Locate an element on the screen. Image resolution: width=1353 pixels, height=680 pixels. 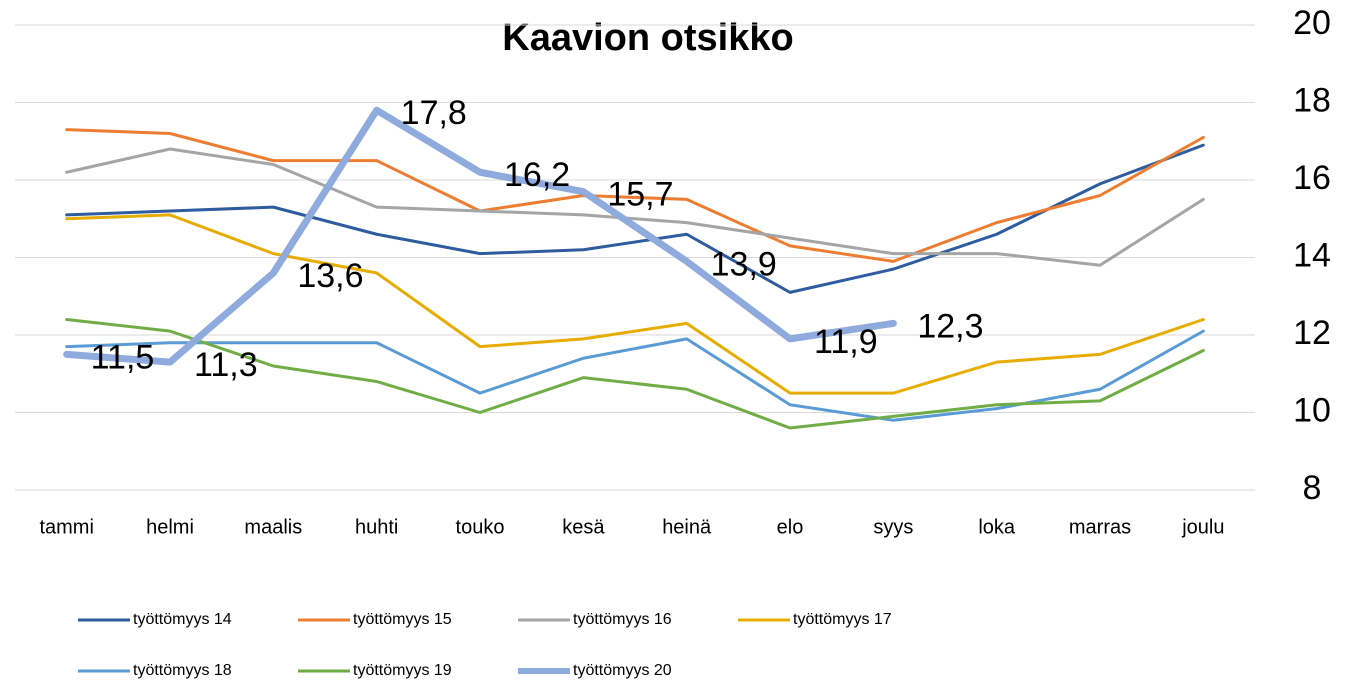
x-tick-label: touko is located at coordinates (480, 527).